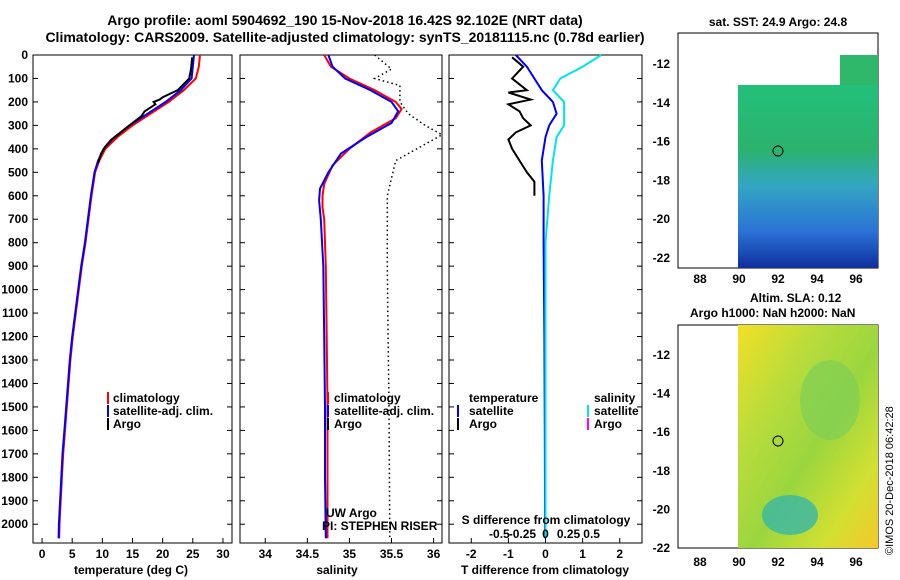 This screenshot has width=900, height=580. What do you see at coordinates (434, 554) in the screenshot?
I see `x-tick-label: 36` at bounding box center [434, 554].